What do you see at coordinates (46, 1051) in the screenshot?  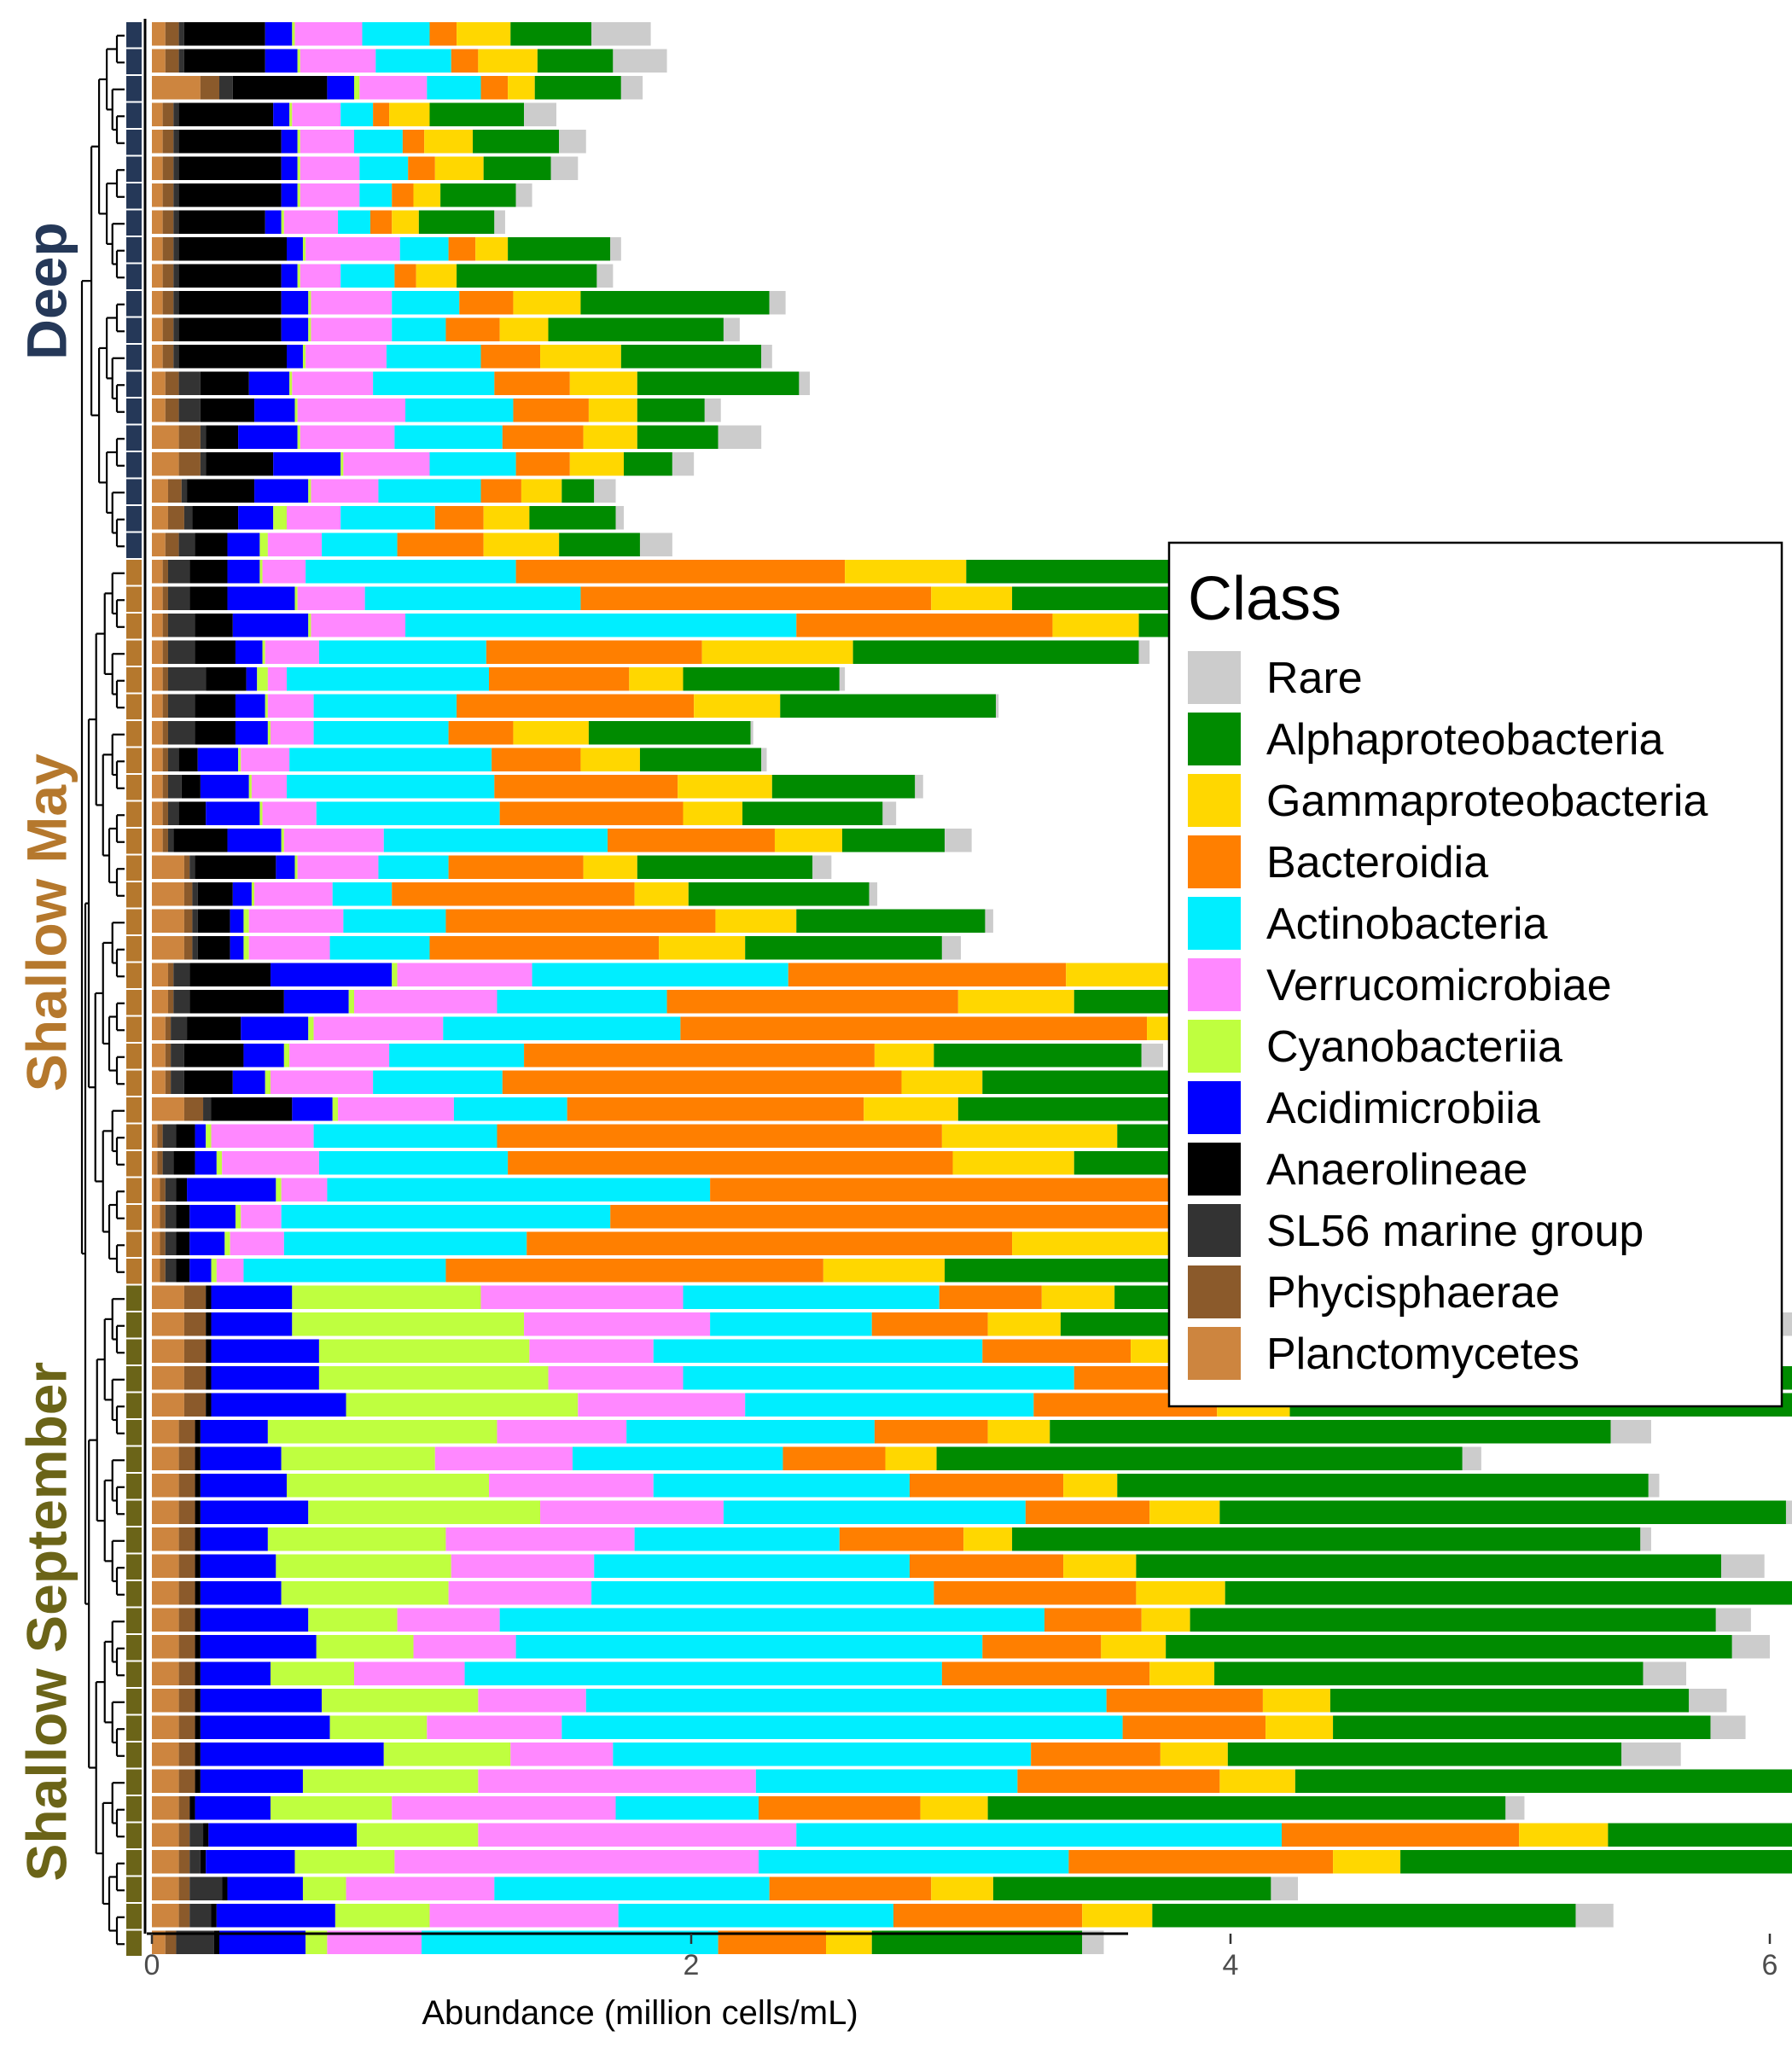 I see `group-labels: Deep Shallow May Shallow September` at bounding box center [46, 1051].